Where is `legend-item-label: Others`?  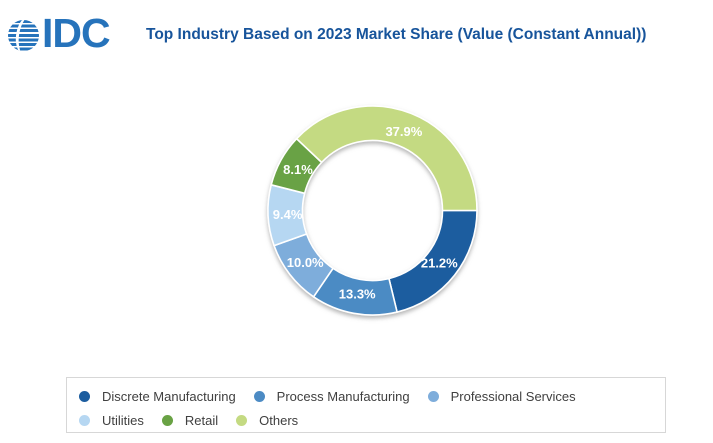
legend-item-label: Others is located at coordinates (279, 420).